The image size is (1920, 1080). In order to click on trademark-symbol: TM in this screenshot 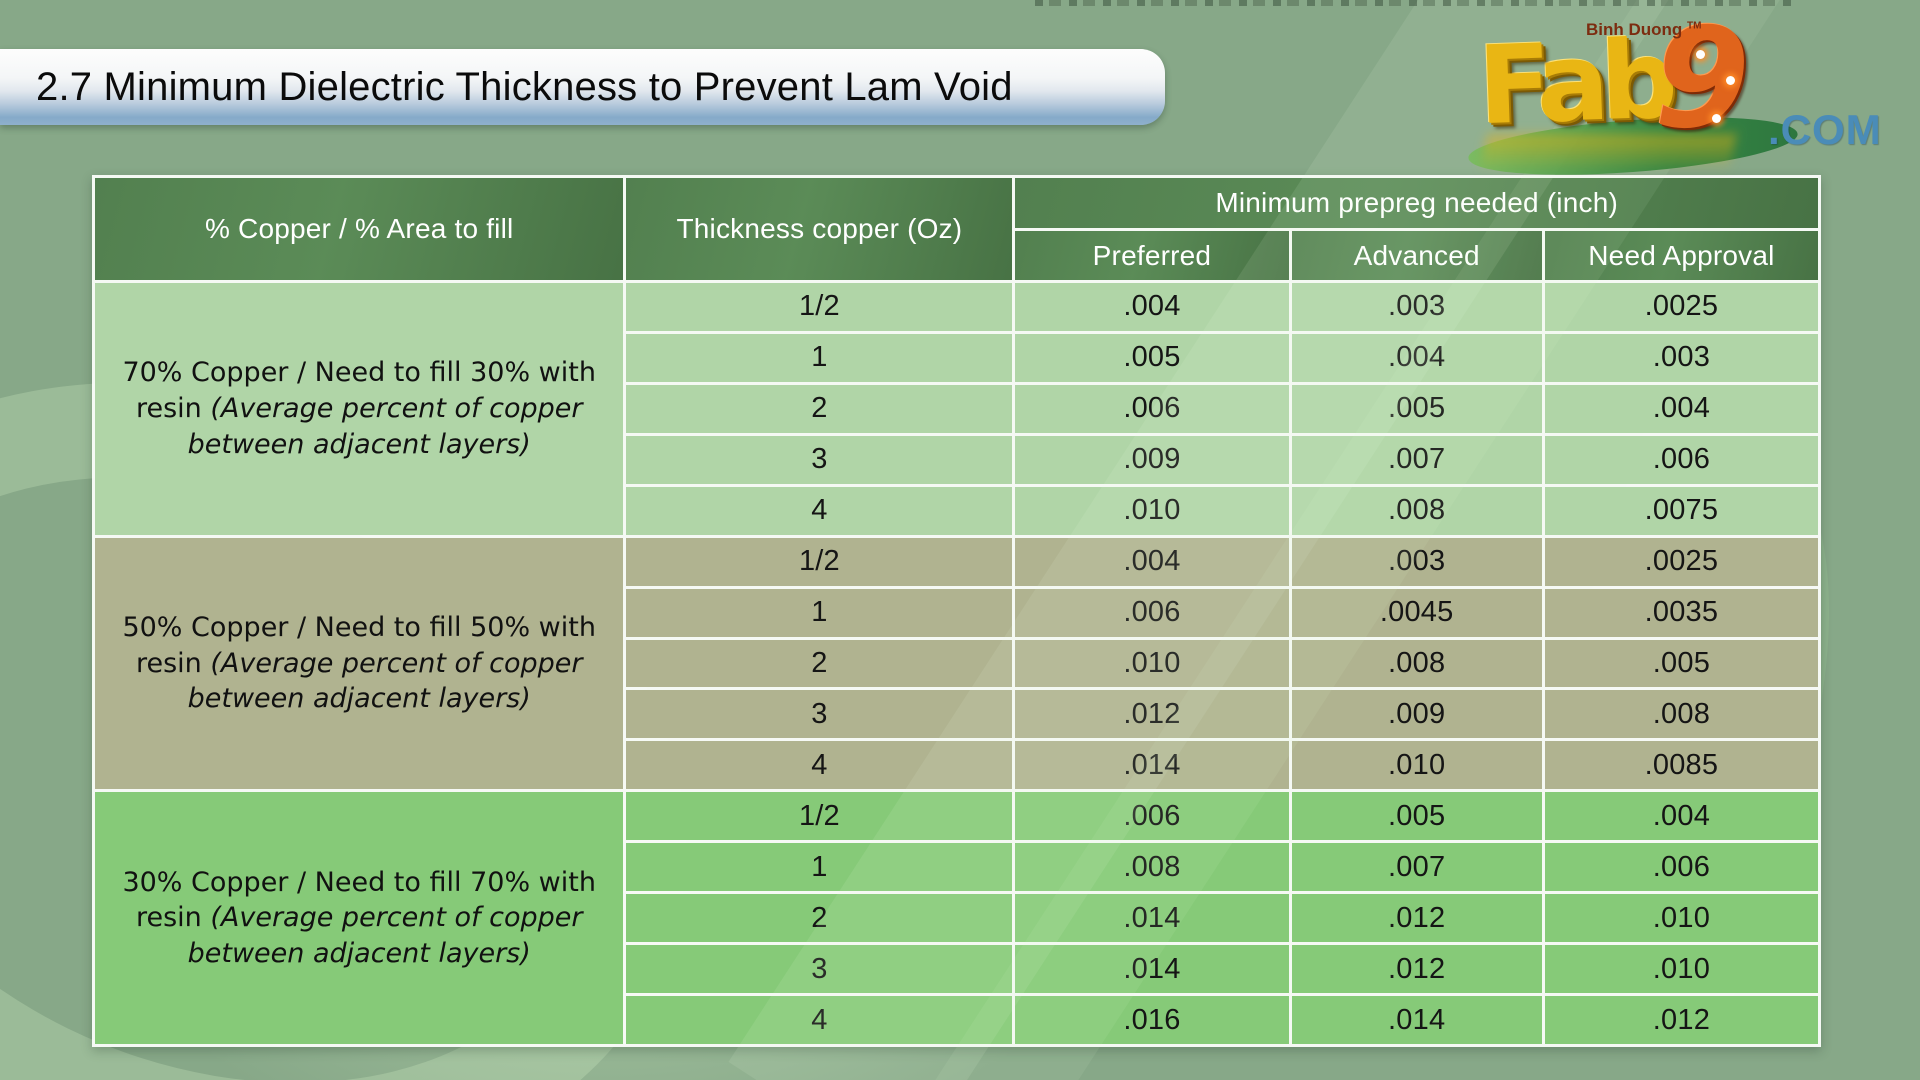, I will do `click(1694, 26)`.